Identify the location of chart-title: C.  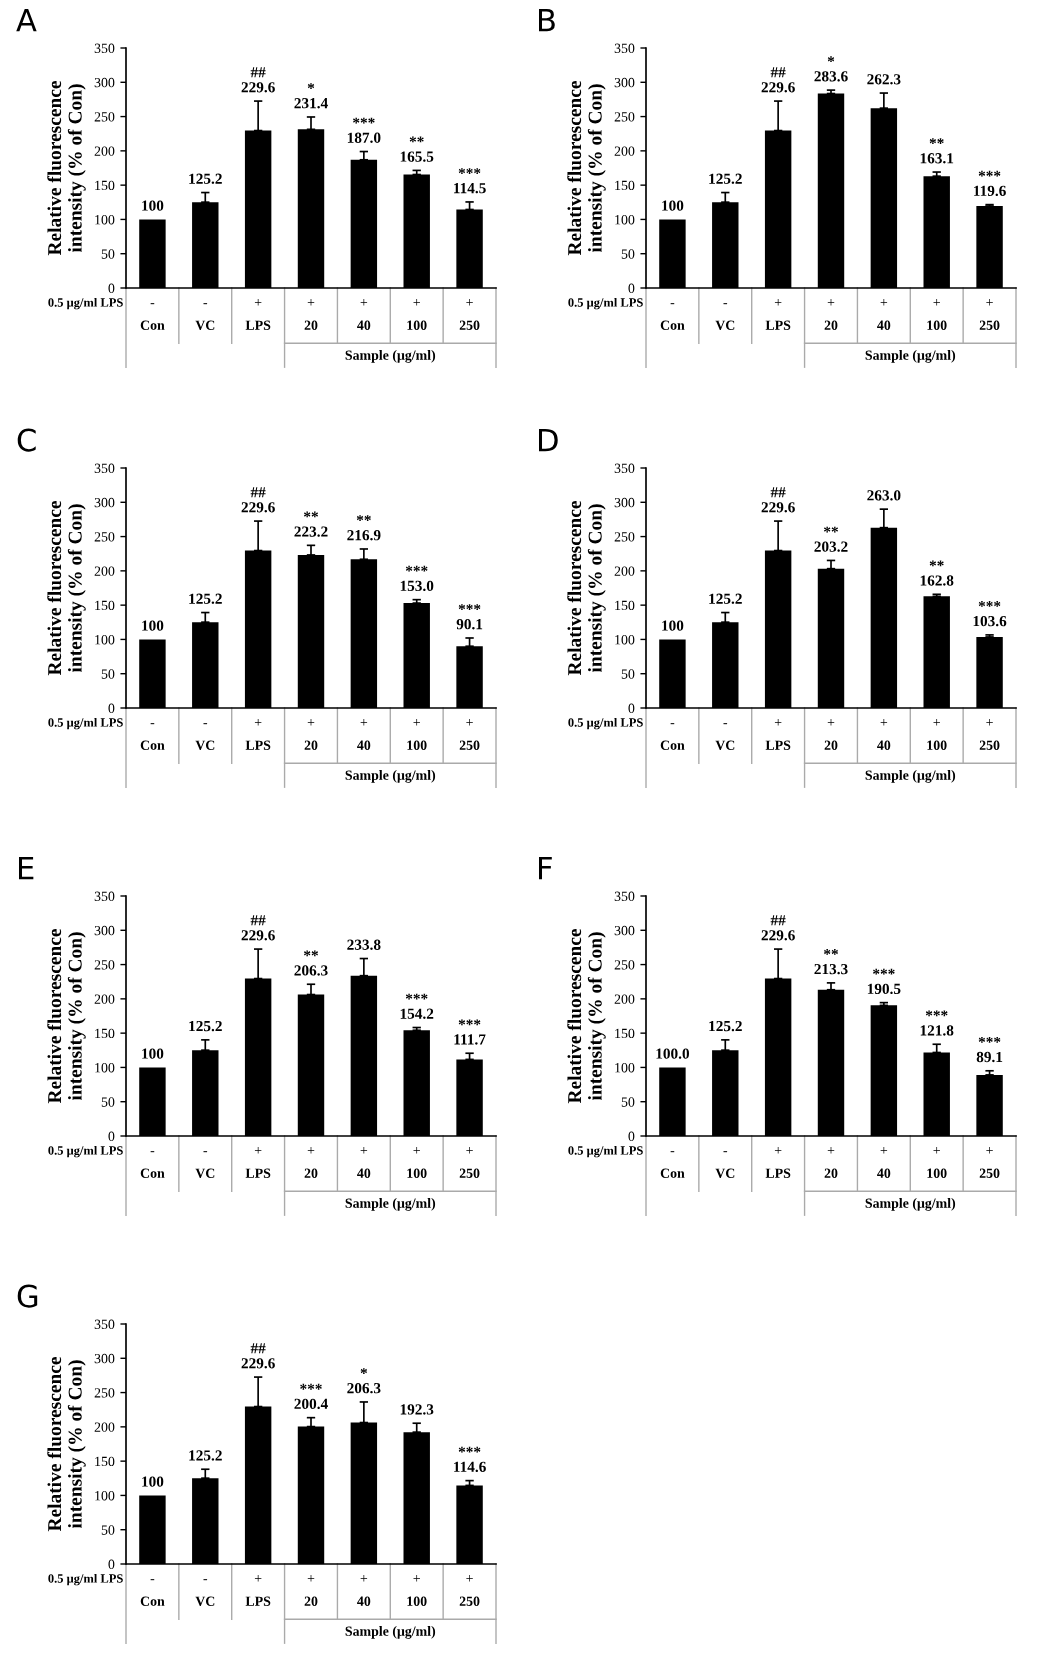
(26, 440).